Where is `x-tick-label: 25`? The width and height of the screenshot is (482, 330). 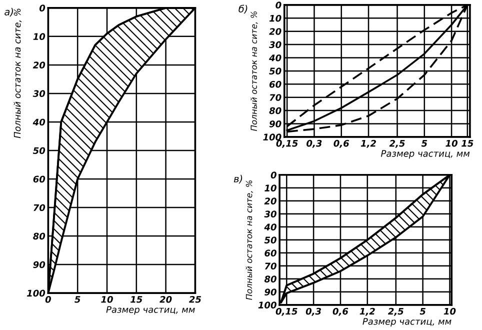 x-tick-label: 25 is located at coordinates (195, 299).